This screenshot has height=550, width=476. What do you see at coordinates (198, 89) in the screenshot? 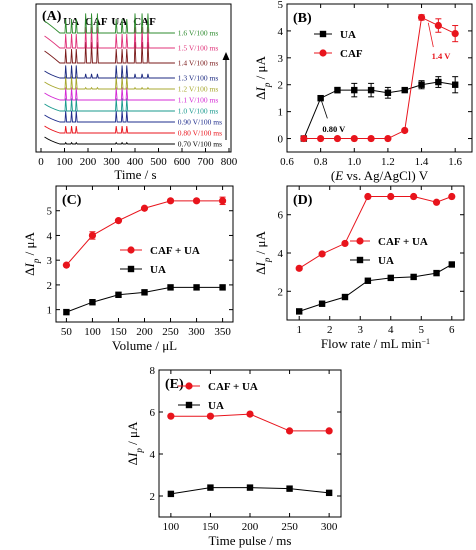
I see `trace-label: 1.2 V/100 ms` at bounding box center [198, 89].